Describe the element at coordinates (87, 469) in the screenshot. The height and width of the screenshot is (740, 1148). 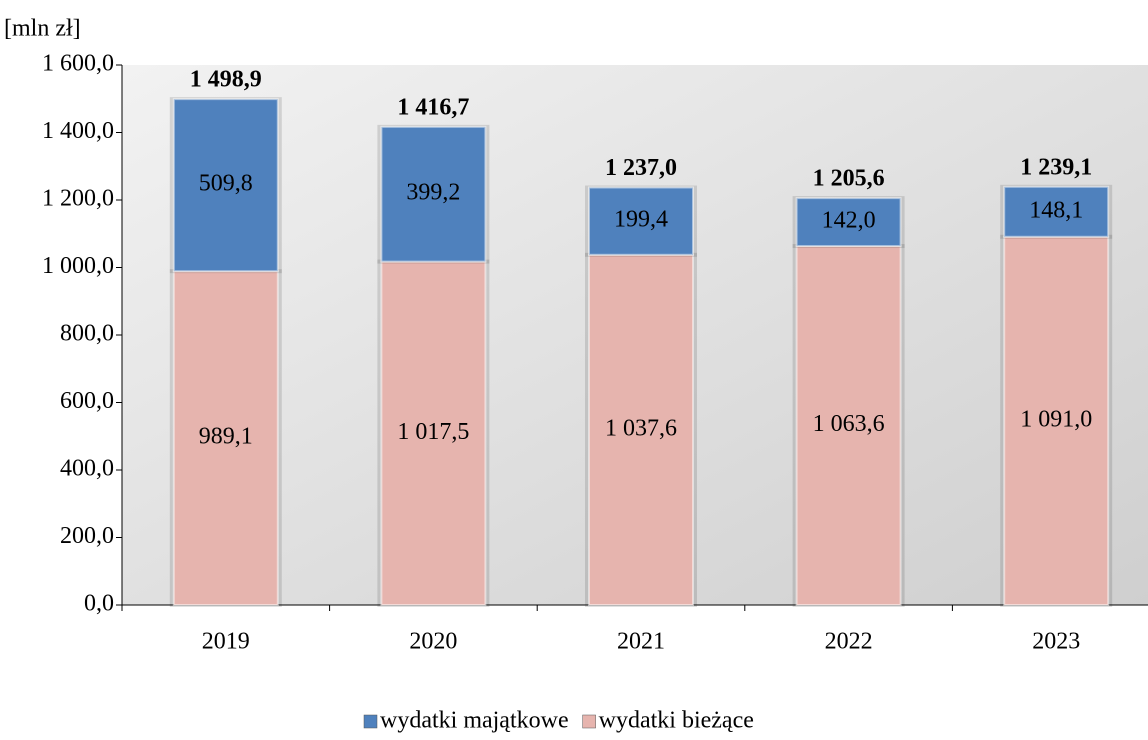
I see `y-tick-label: 400,0` at that location.